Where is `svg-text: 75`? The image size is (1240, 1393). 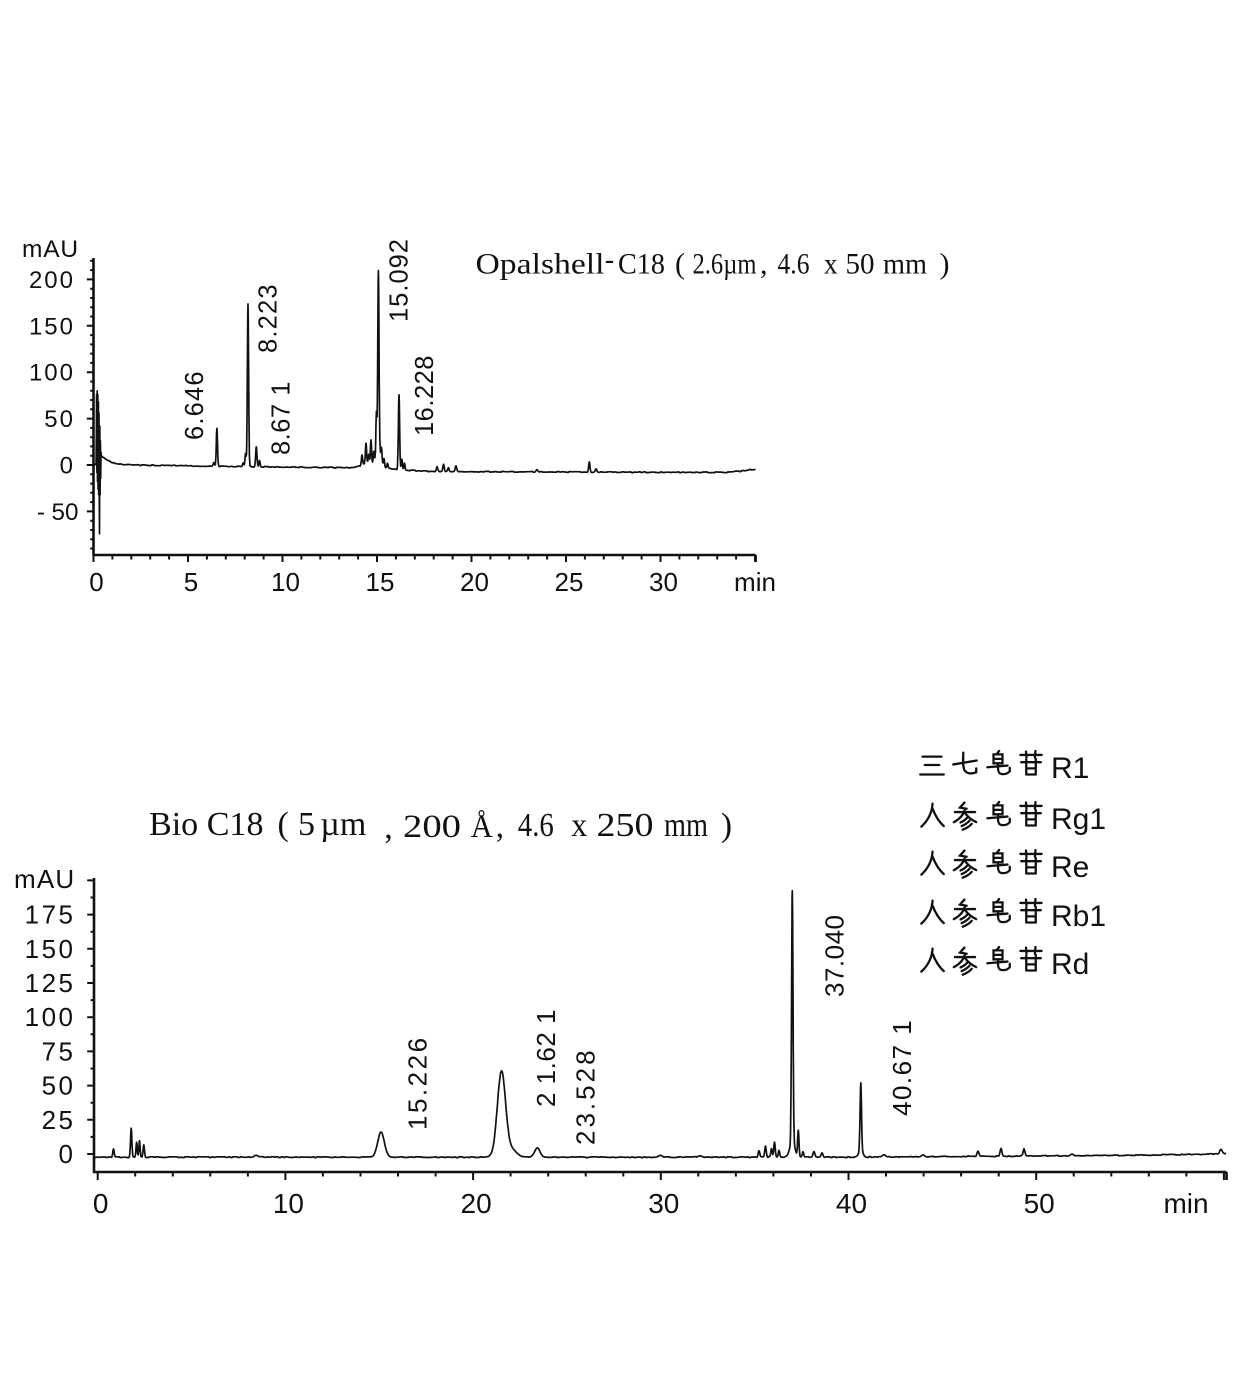
svg-text: 75 is located at coordinates (59, 1051).